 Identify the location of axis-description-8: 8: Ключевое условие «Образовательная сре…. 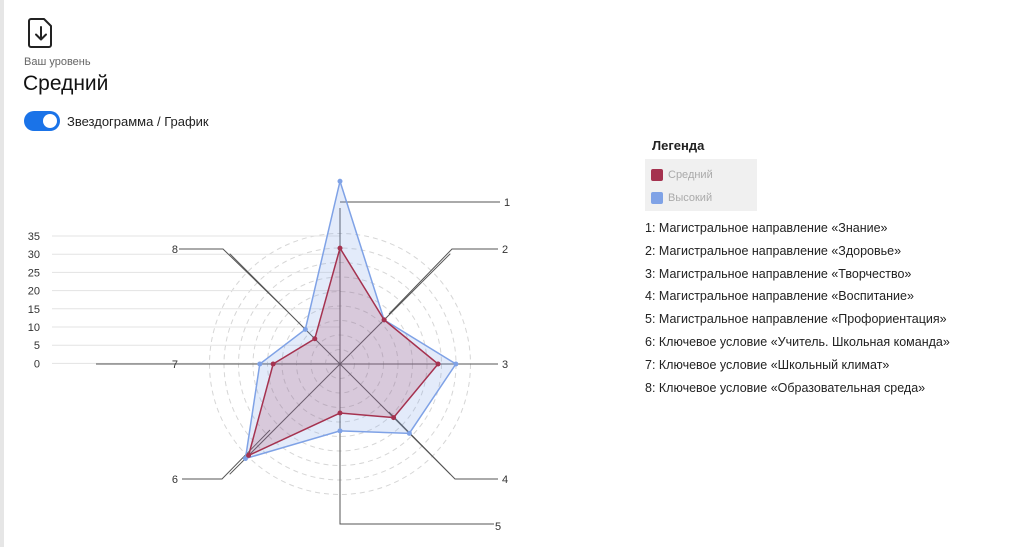
(785, 387).